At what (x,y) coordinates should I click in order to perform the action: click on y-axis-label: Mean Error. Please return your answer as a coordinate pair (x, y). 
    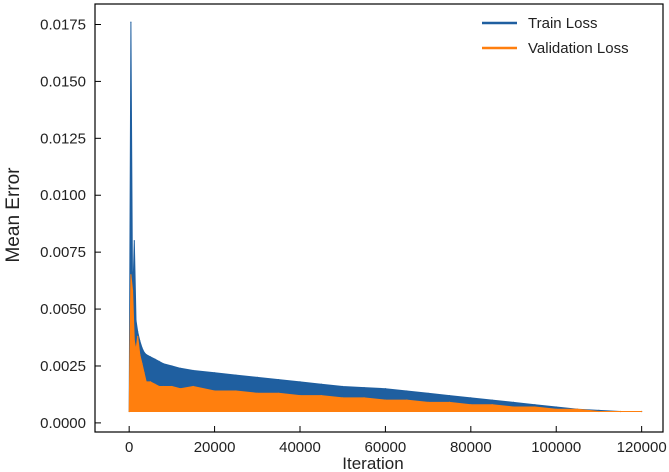
    Looking at the image, I should click on (13, 215).